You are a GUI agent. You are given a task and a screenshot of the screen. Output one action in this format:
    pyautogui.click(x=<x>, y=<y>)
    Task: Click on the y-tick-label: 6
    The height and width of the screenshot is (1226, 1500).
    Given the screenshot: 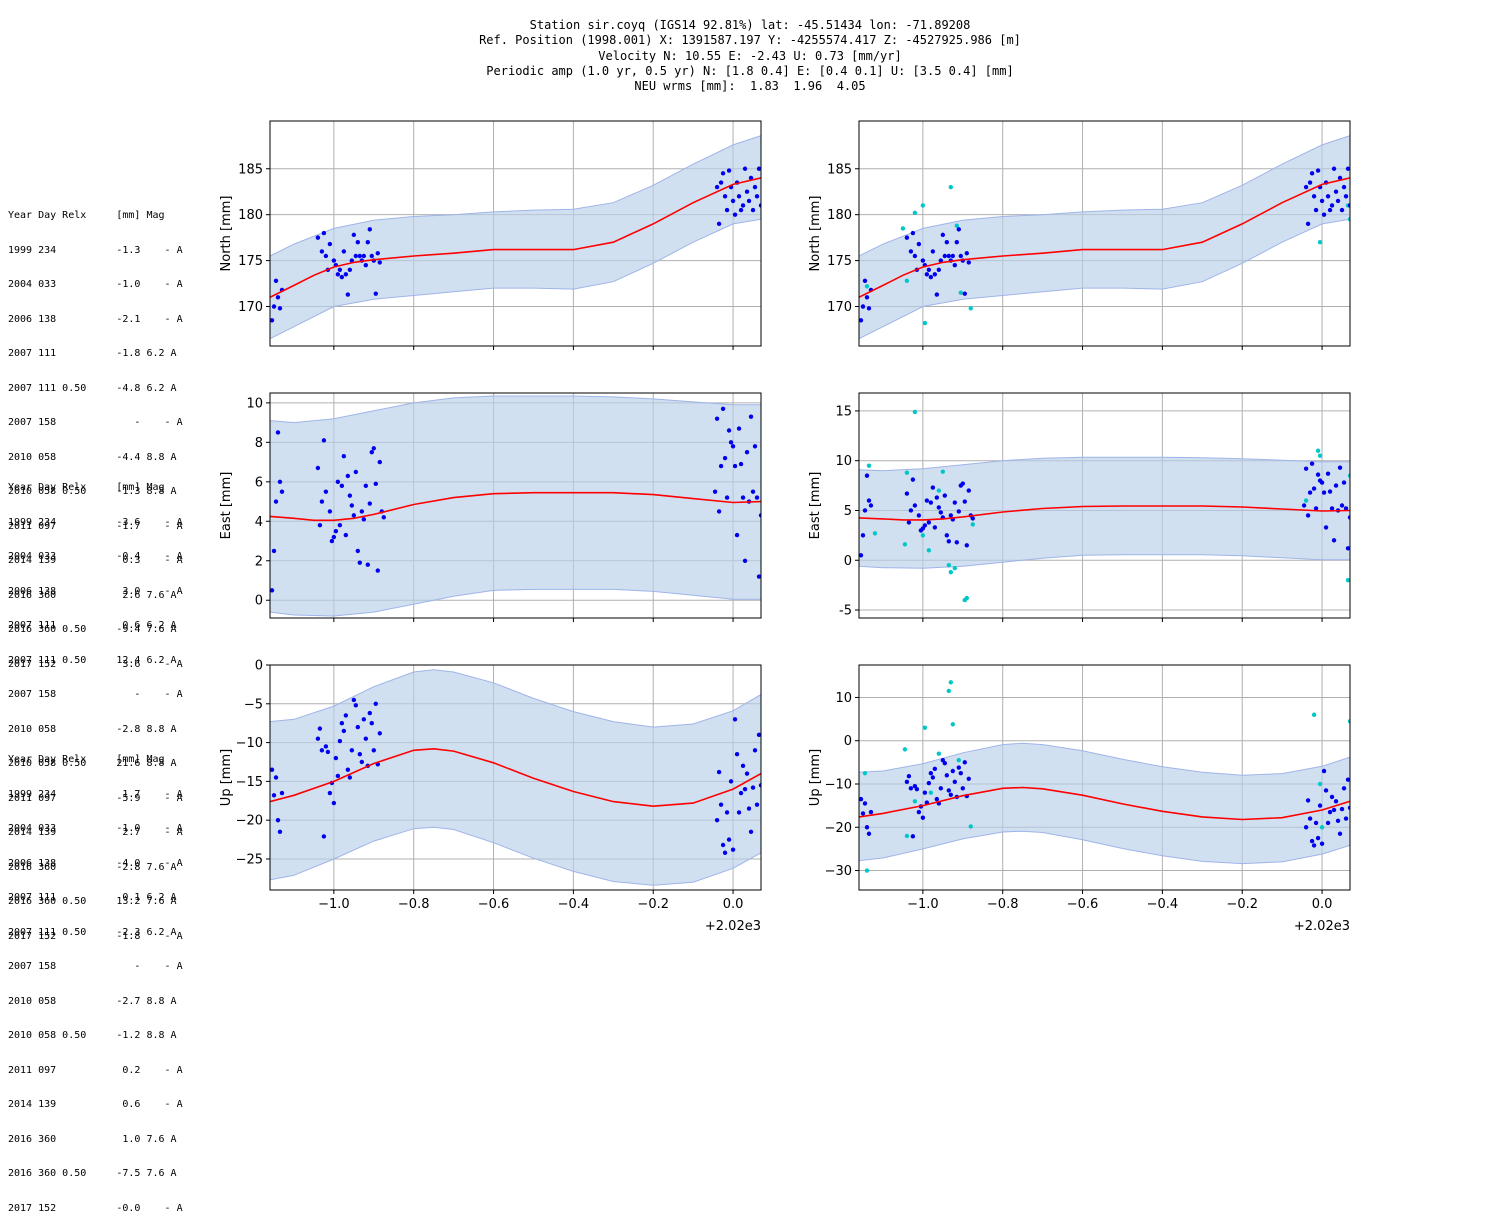 What is the action you would take?
    pyautogui.click(x=259, y=482)
    